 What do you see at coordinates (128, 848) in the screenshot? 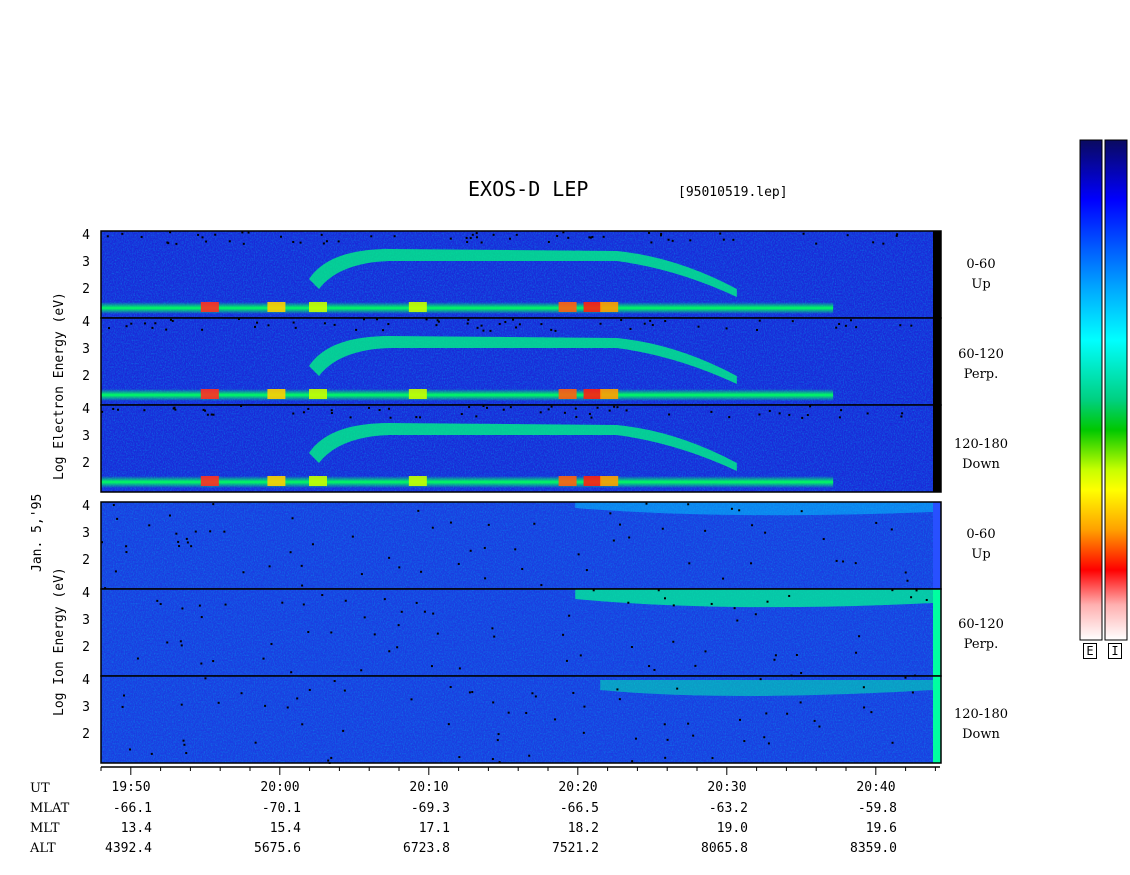
I see `alt-value: 4392.4` at bounding box center [128, 848].